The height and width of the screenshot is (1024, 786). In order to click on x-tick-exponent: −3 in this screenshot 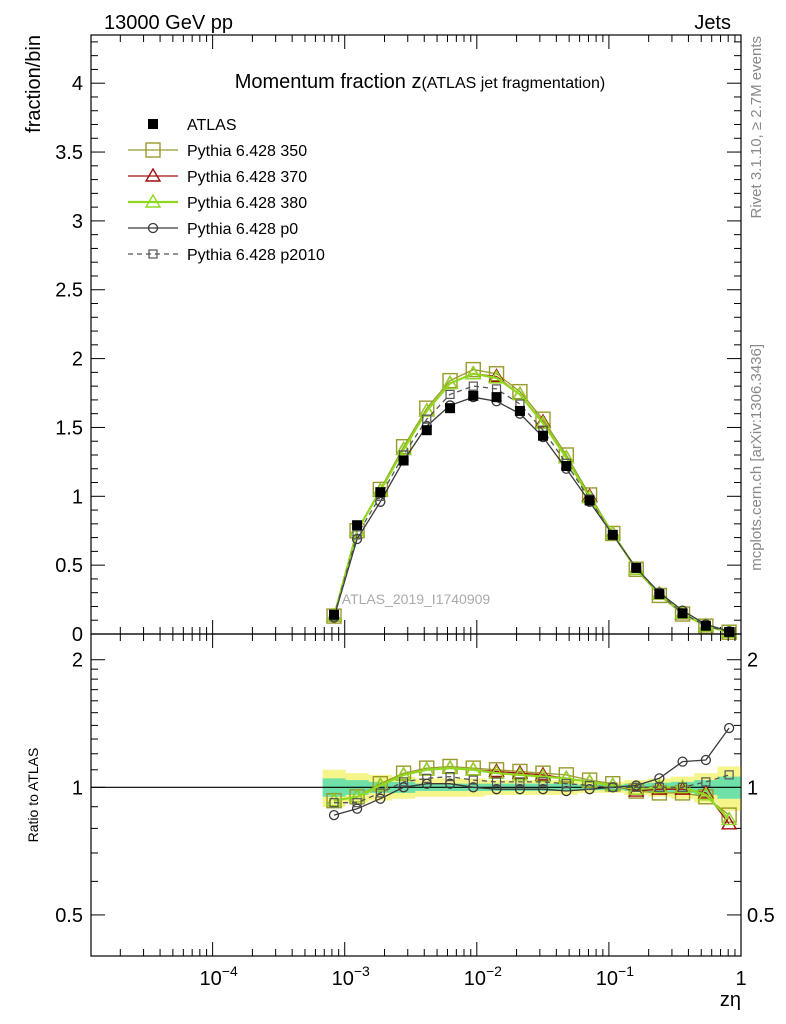, I will do `click(362, 971)`.